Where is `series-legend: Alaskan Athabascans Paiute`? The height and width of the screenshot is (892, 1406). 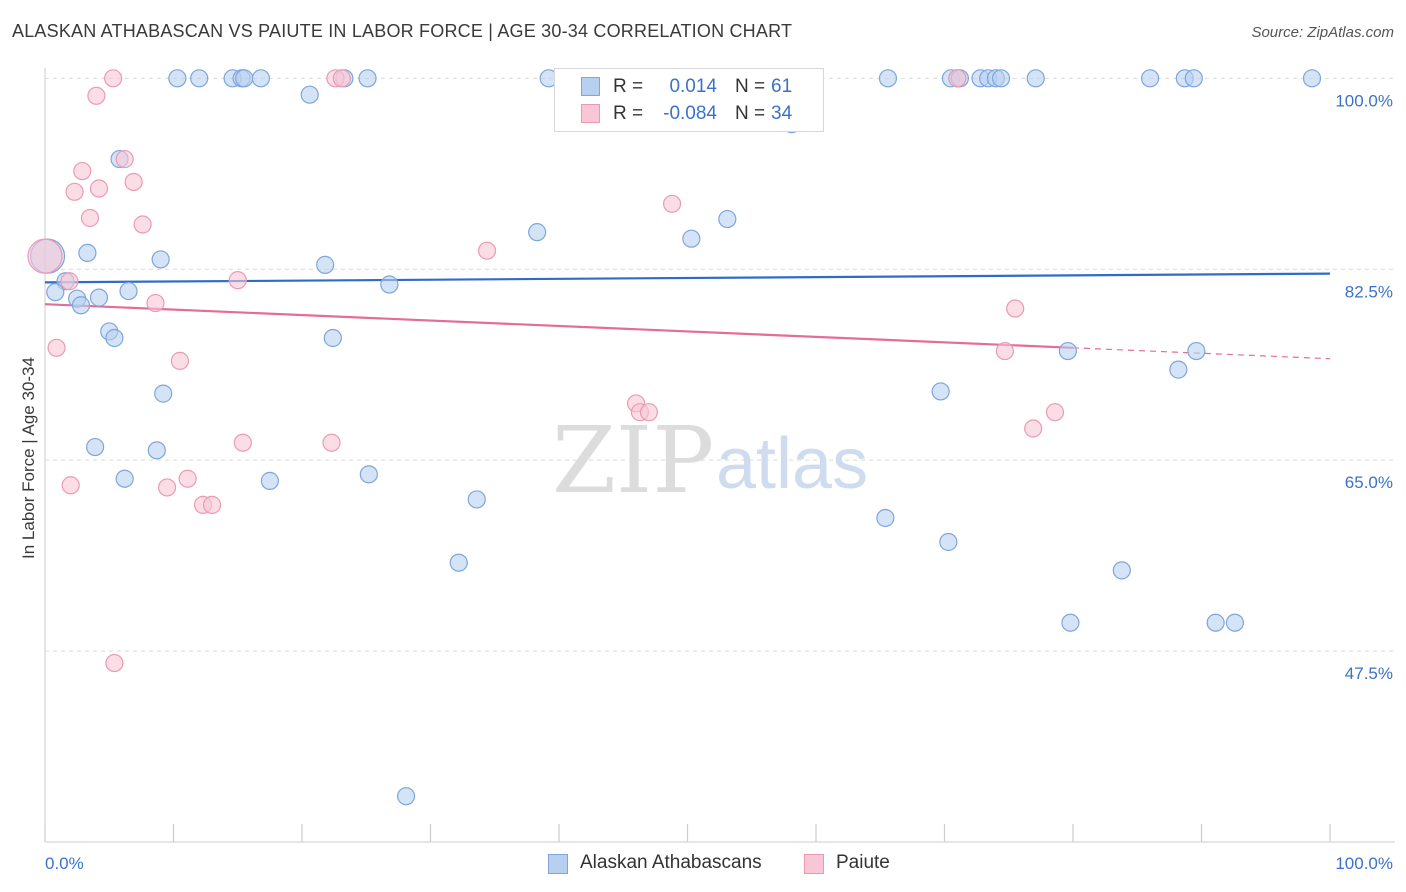
series-legend: Alaskan Athabascans Paiute is located at coordinates (703, 865).